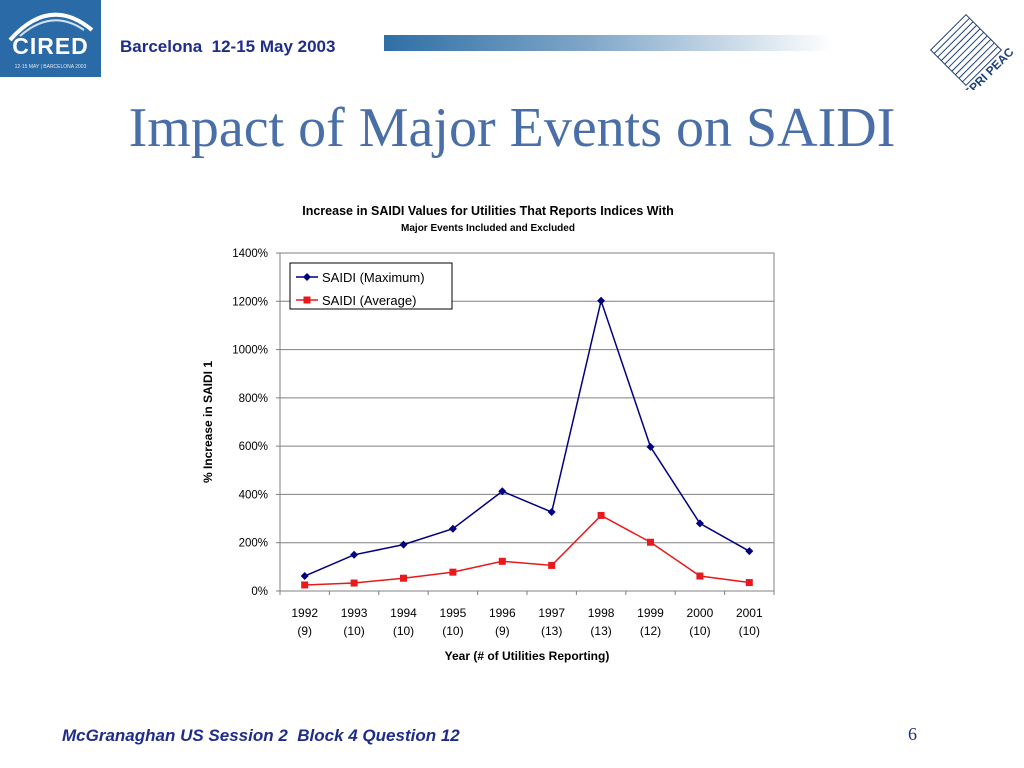 This screenshot has height=768, width=1024. What do you see at coordinates (749, 613) in the screenshot?
I see `x-tick-label: 2001` at bounding box center [749, 613].